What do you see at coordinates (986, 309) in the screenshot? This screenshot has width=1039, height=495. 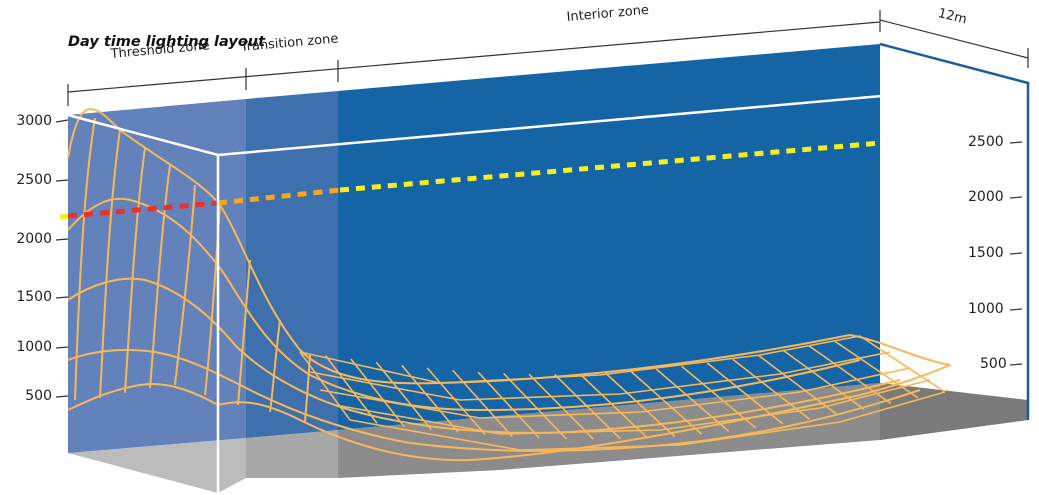 I see `right-tick-1000: 1000` at bounding box center [986, 309].